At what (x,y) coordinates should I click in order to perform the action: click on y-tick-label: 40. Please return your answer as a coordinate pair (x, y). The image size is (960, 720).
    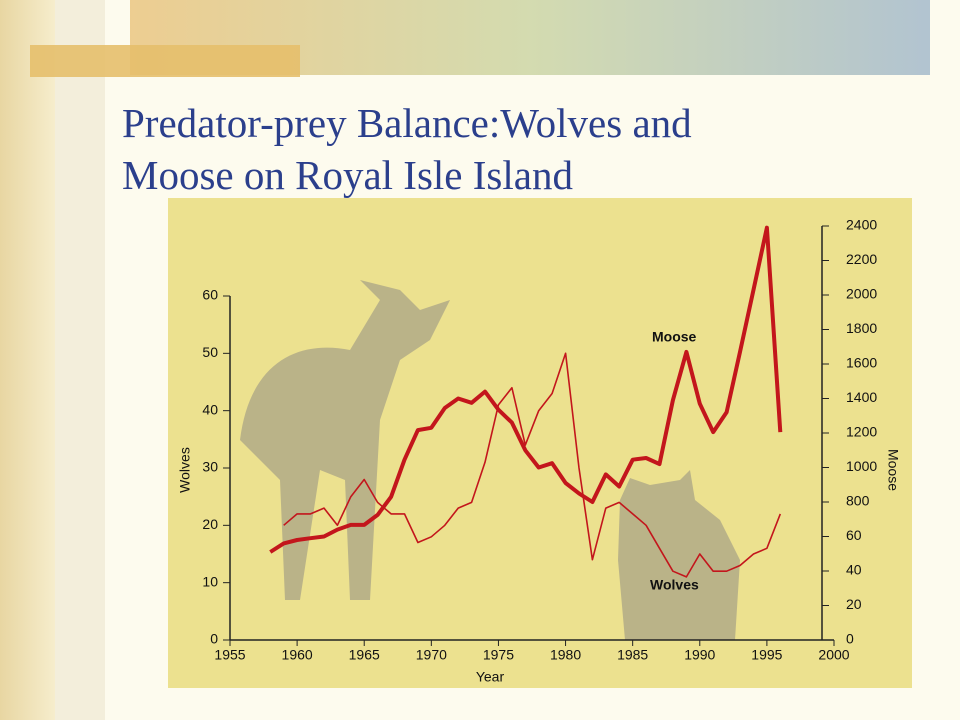
    Looking at the image, I should click on (210, 409).